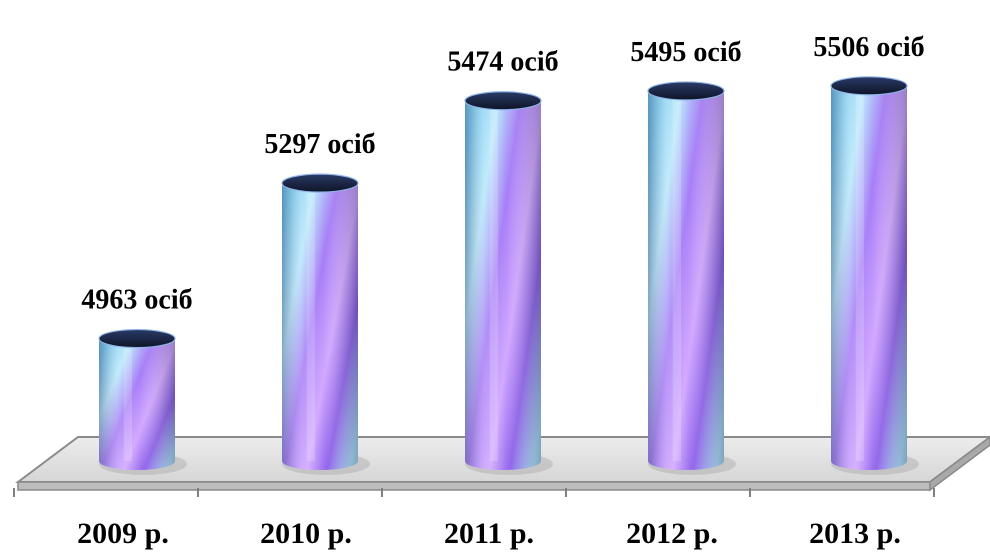 Image resolution: width=990 pixels, height=553 pixels. I want to click on floor-side-edge, so click(959, 464).